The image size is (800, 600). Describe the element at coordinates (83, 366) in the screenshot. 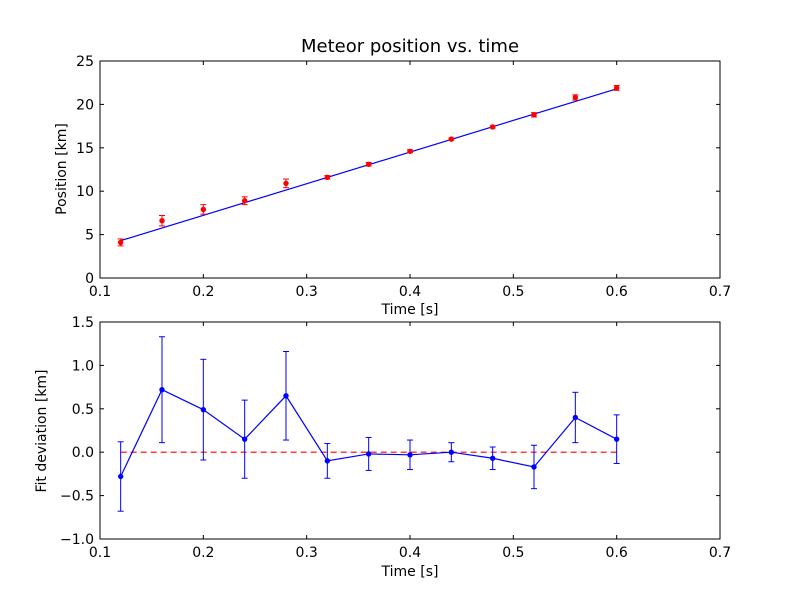

I see `y-tick-label: 1.0` at that location.